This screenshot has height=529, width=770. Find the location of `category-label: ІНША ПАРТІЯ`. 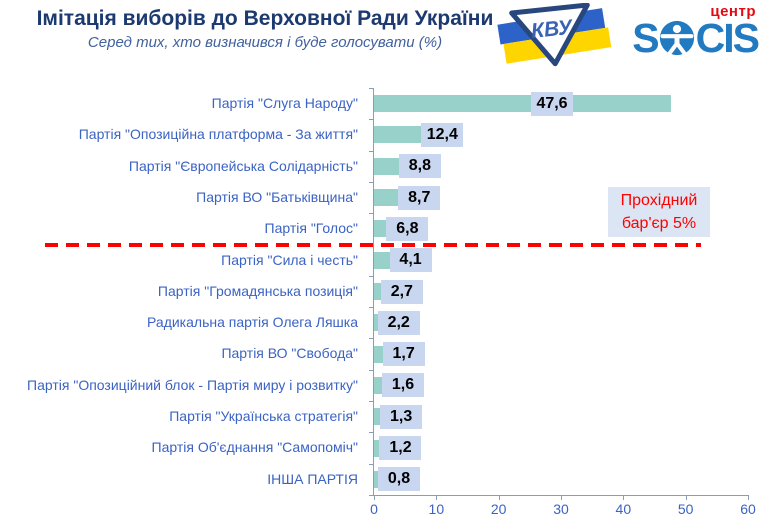

category-label: ІНША ПАРТІЯ is located at coordinates (312, 478).